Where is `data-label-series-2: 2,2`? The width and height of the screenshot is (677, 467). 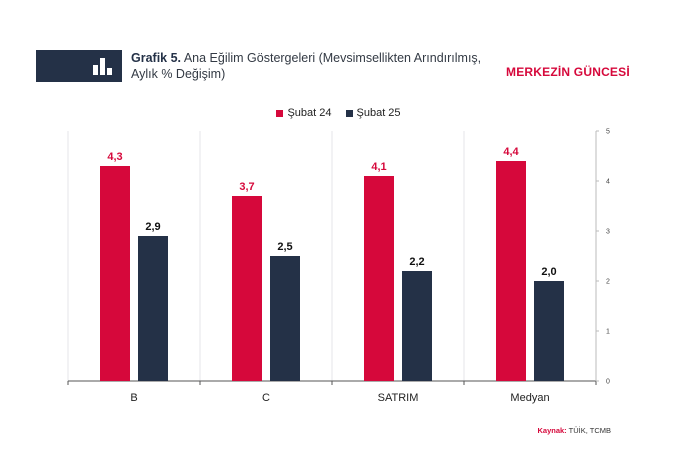
data-label-series-2: 2,2 is located at coordinates (416, 262).